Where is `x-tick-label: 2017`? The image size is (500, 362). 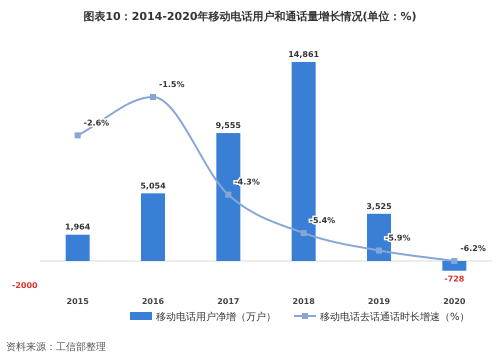 x-tick-label: 2017 is located at coordinates (228, 301).